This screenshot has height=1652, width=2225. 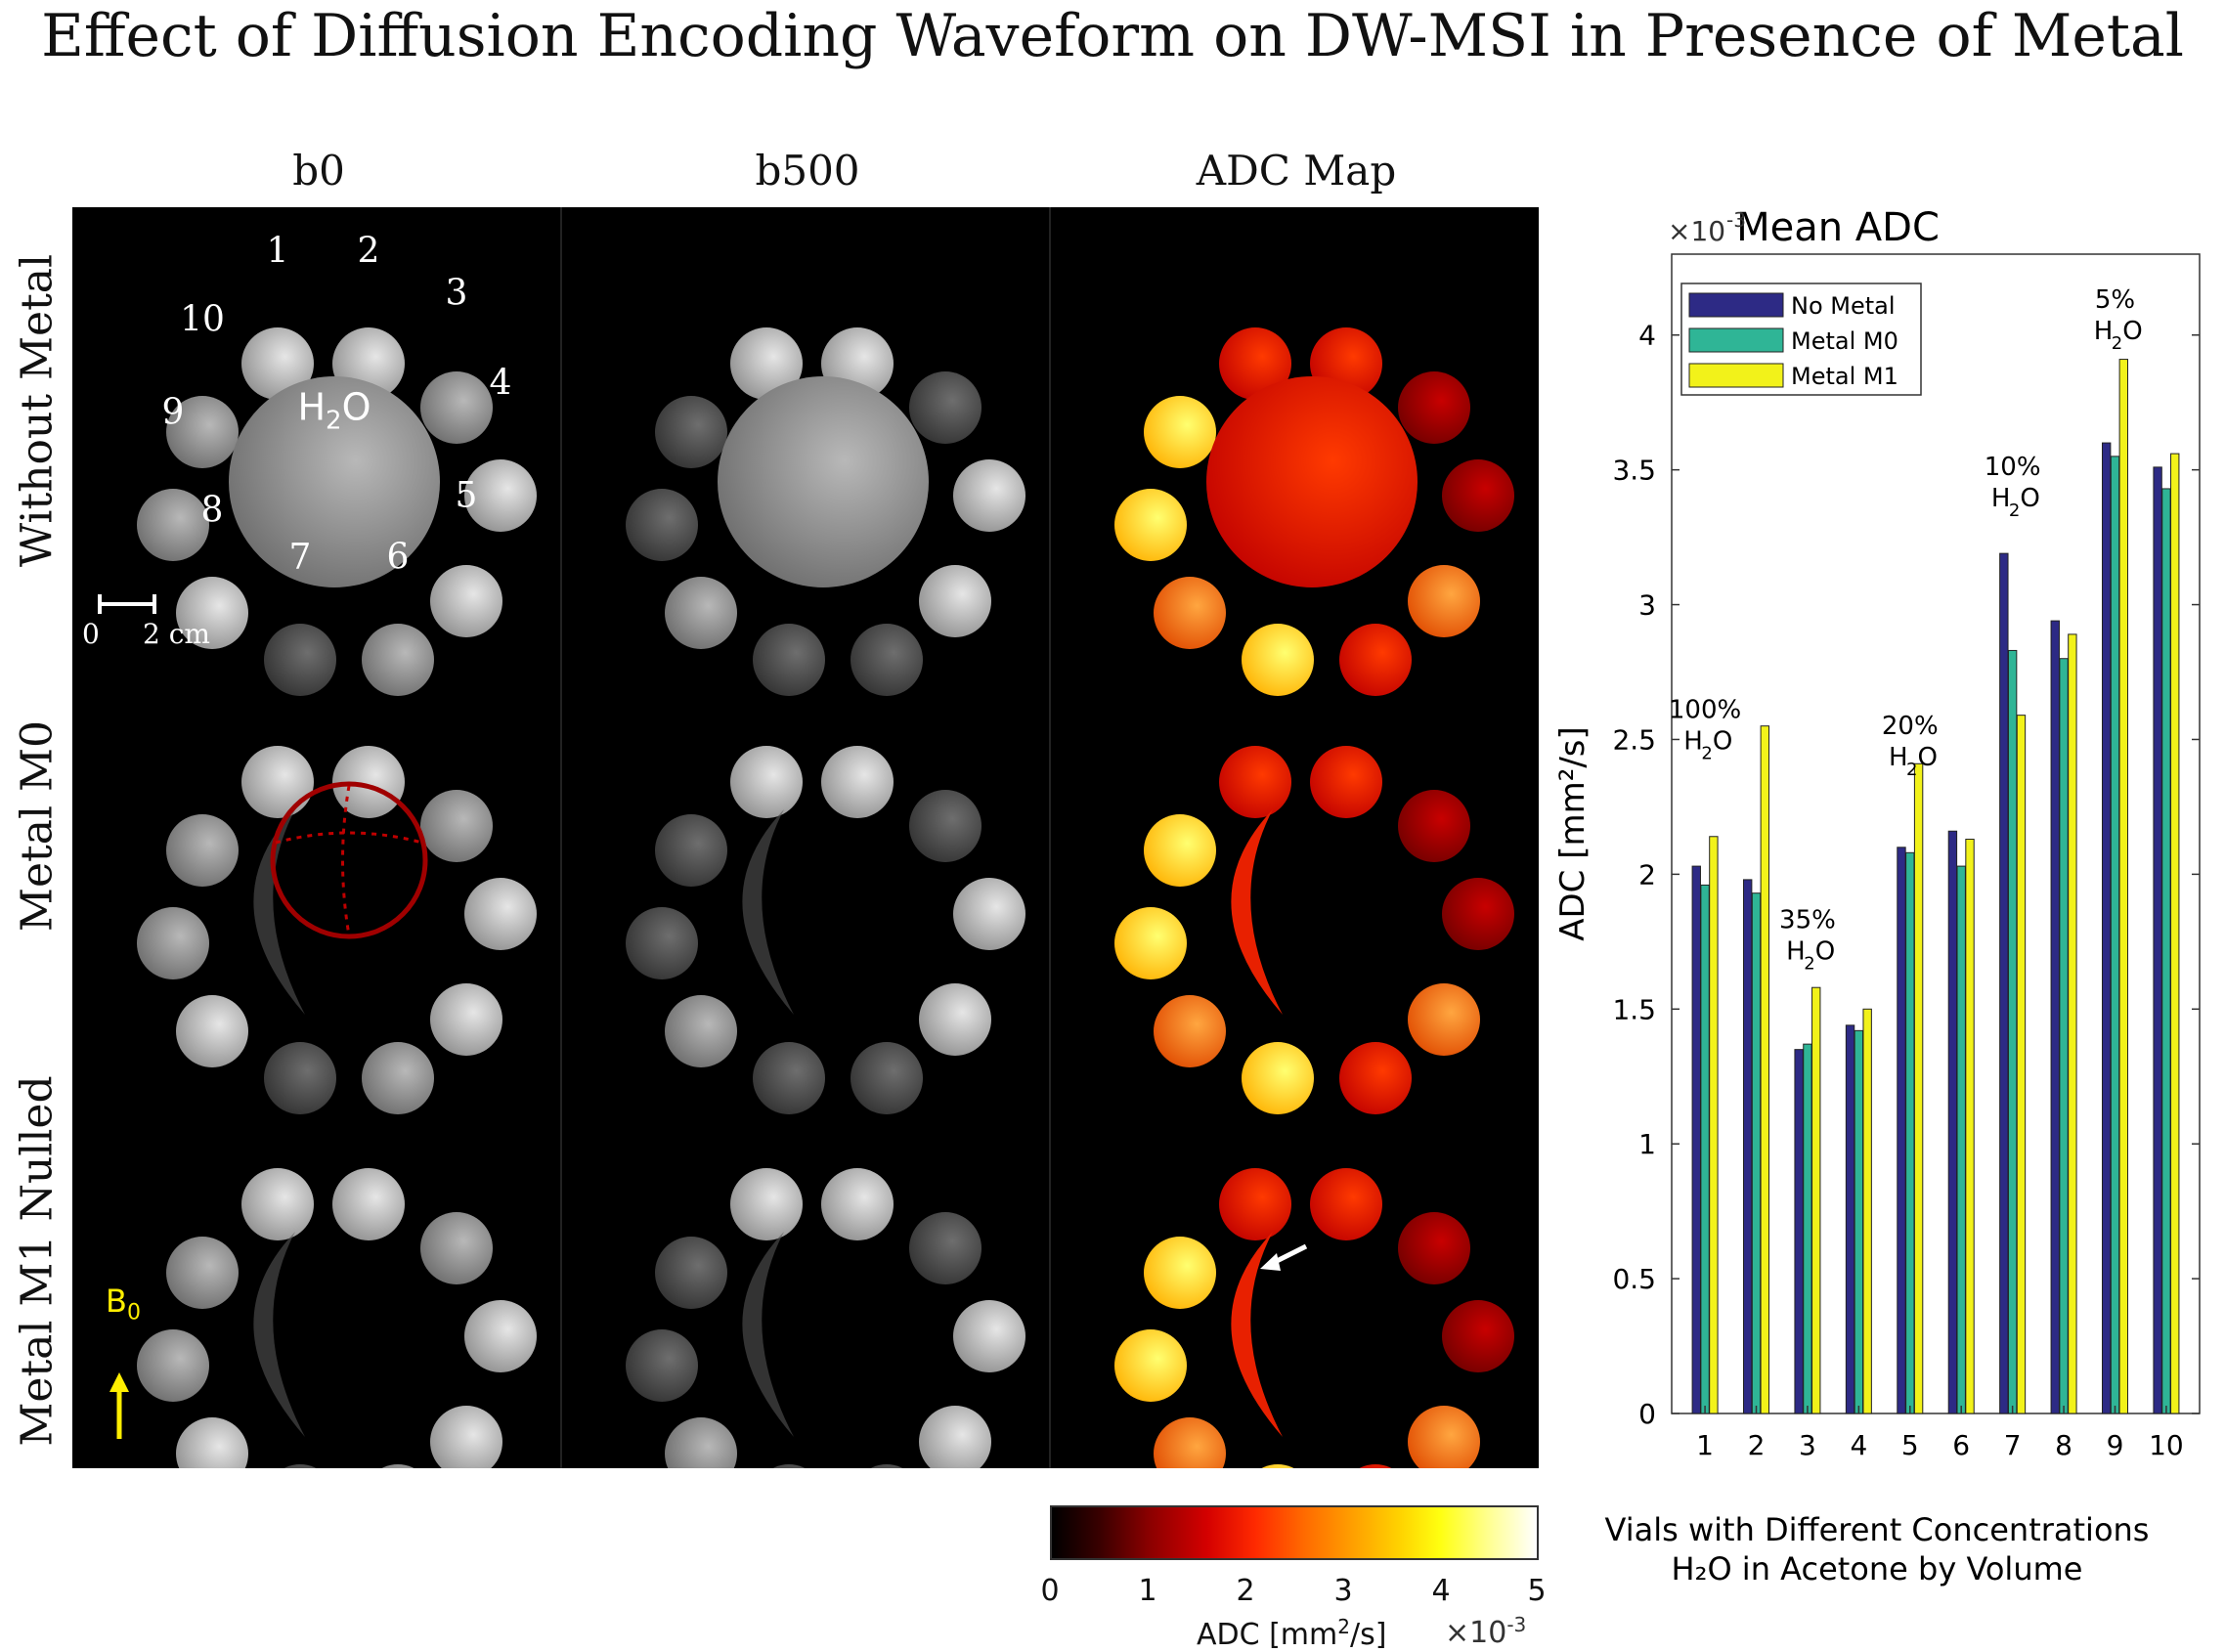 What do you see at coordinates (334, 410) in the screenshot?
I see `water-label: H2O` at bounding box center [334, 410].